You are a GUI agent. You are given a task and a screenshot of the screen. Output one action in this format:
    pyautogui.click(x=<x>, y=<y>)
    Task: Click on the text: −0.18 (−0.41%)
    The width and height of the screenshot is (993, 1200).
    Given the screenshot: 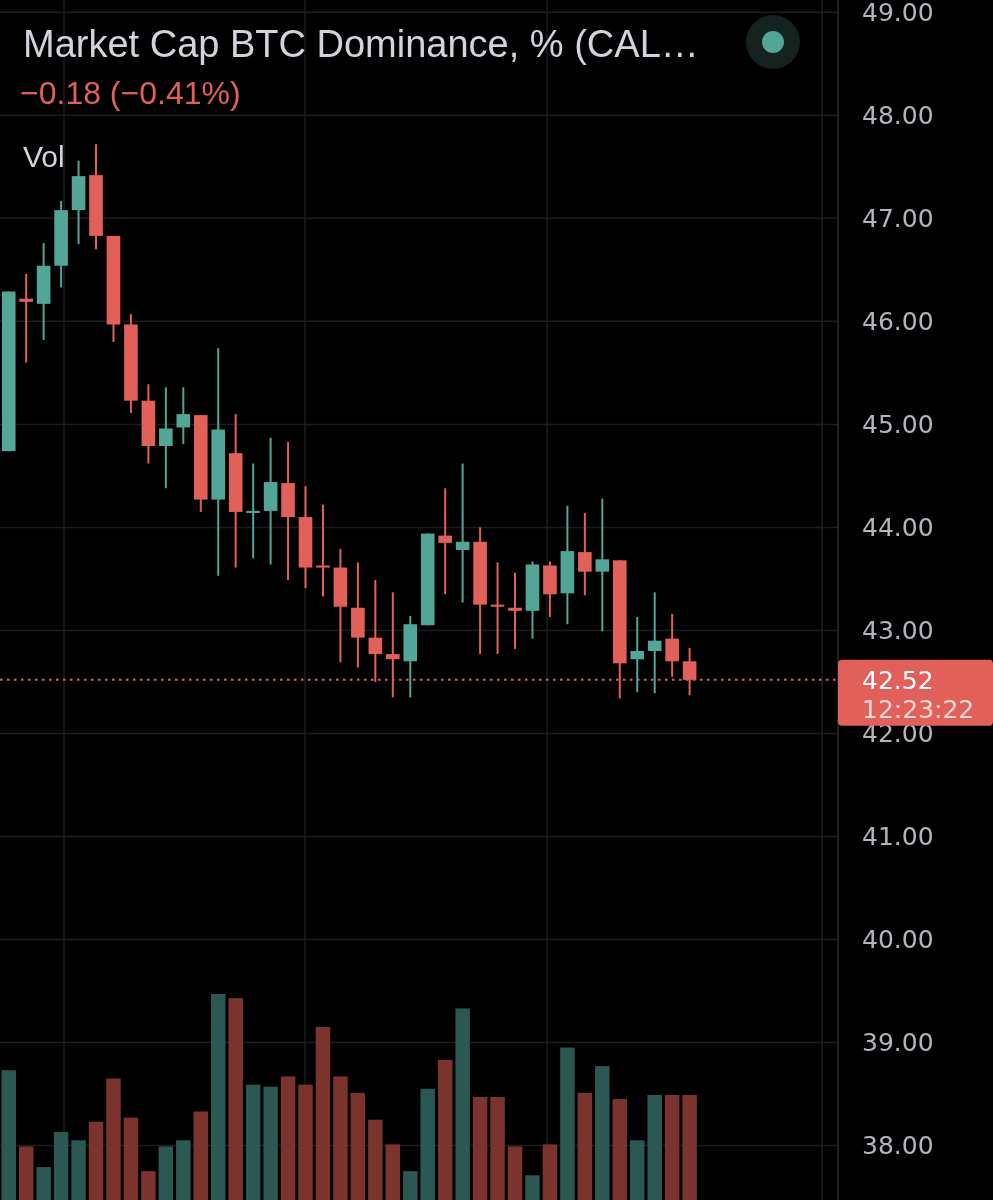 What is the action you would take?
    pyautogui.click(x=130, y=93)
    